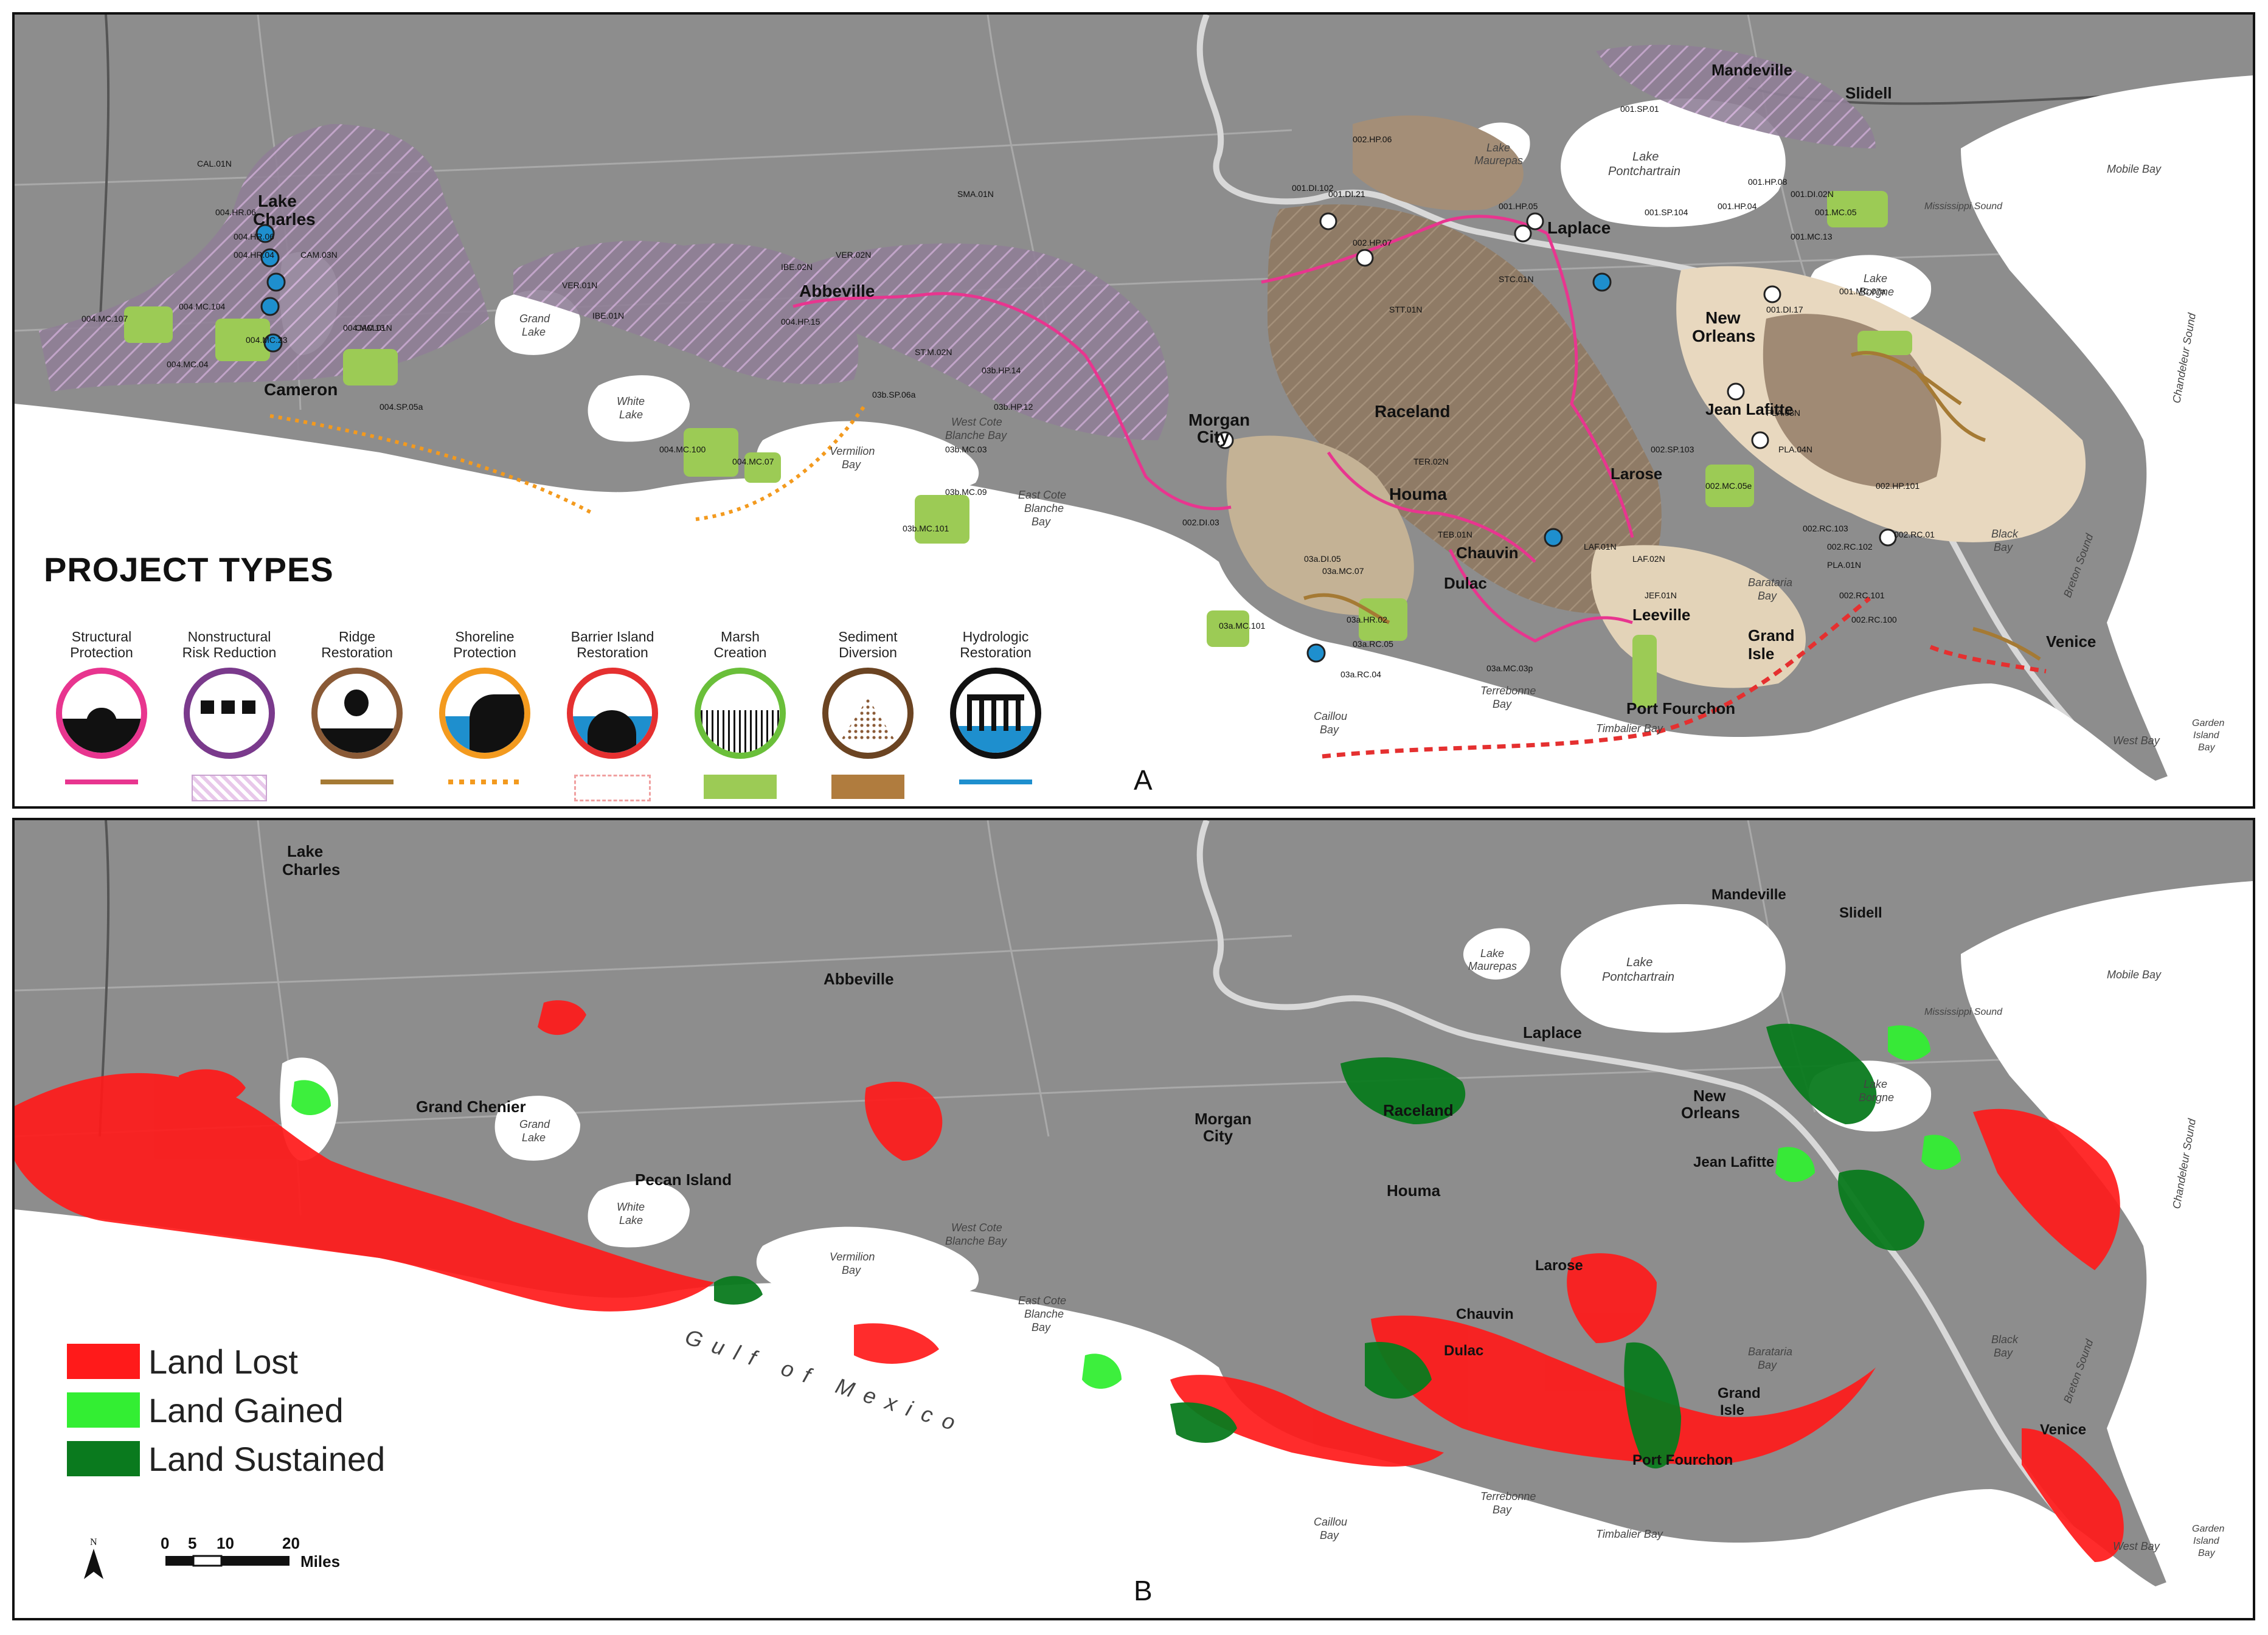 This screenshot has height=1635, width=2268. I want to click on label-west-bay: West Bay, so click(2136, 741).